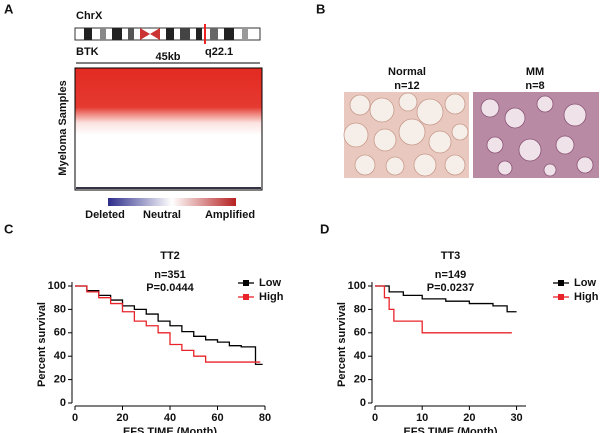  Describe the element at coordinates (217, 418) in the screenshot. I see `x-tick-label: 60` at that location.